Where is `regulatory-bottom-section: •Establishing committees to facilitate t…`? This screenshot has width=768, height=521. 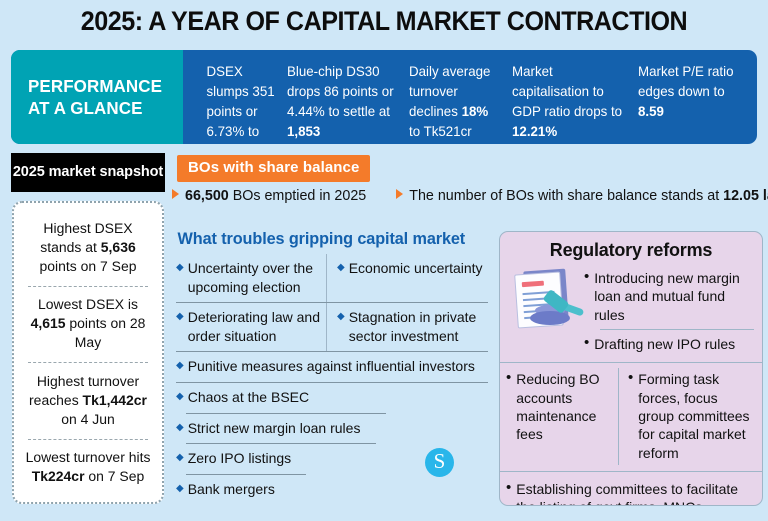
regulatory-bottom-section: •Establishing committees to facilitate t… is located at coordinates (631, 488).